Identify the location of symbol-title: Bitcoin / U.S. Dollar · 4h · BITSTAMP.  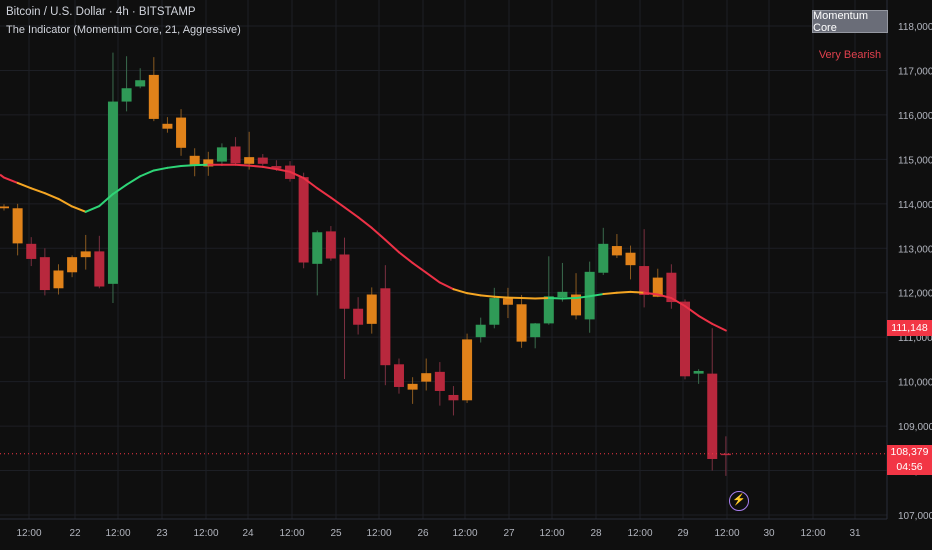
(101, 12).